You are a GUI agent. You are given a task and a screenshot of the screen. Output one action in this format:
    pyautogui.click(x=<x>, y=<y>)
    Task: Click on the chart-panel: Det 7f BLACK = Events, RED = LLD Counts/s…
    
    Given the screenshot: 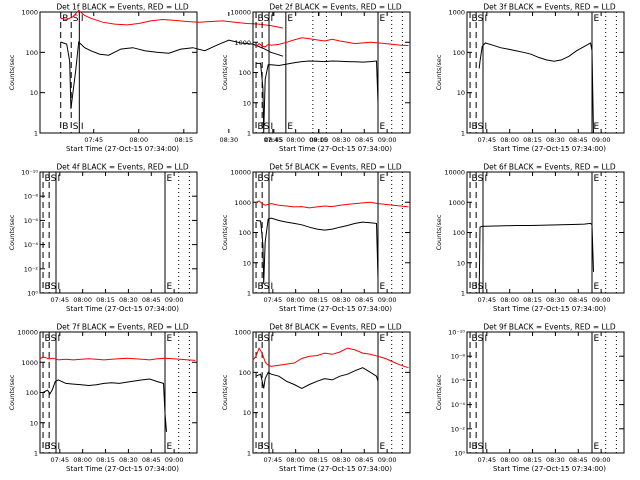 What is the action you would take?
    pyautogui.click(x=103, y=398)
    